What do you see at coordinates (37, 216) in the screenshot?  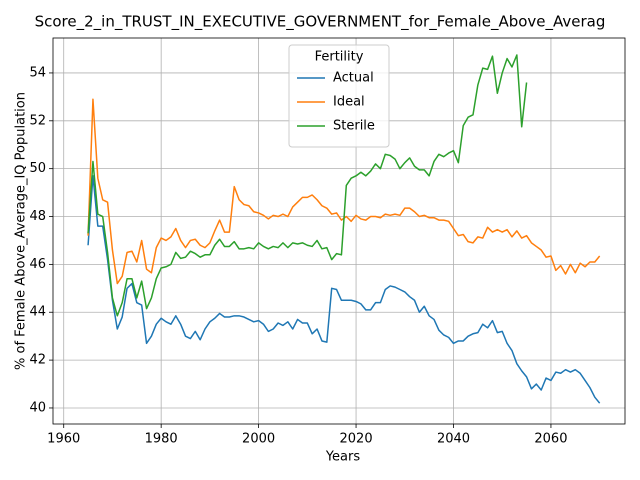 I see `y-tick-label: 48` at bounding box center [37, 216].